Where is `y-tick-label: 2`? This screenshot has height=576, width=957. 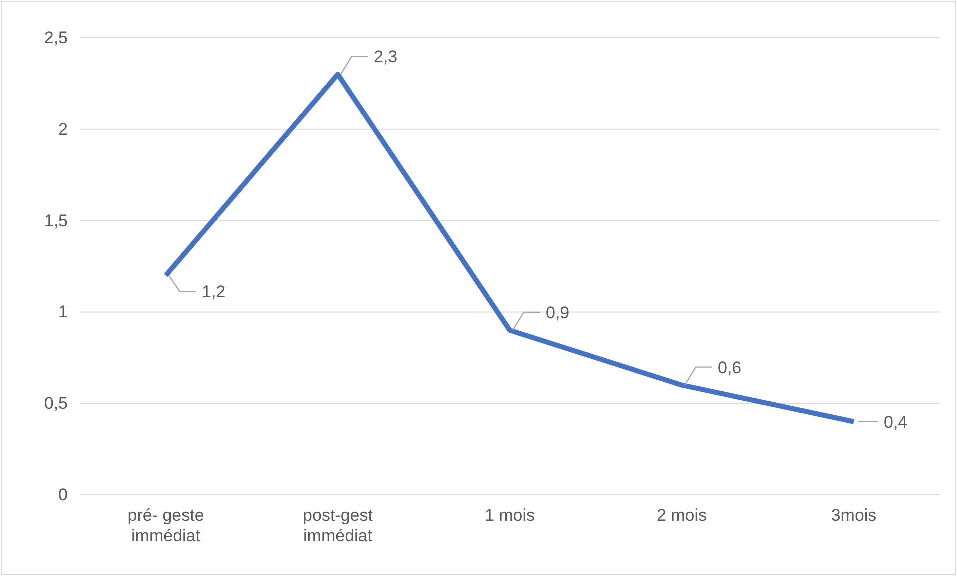 y-tick-label: 2 is located at coordinates (63, 129).